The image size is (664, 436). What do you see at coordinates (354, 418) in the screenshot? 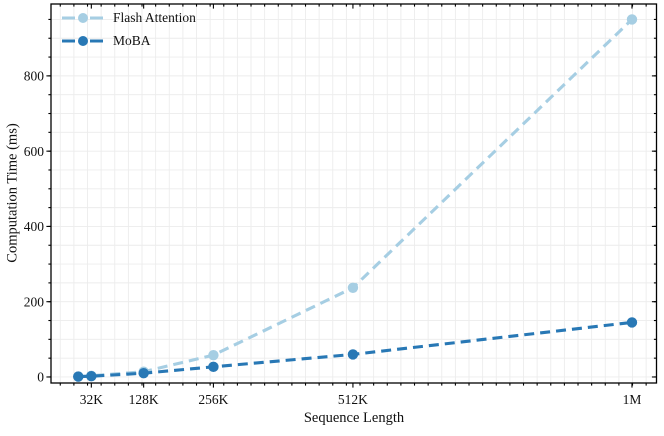
I see `x-axis-label: Sequence Length` at bounding box center [354, 418].